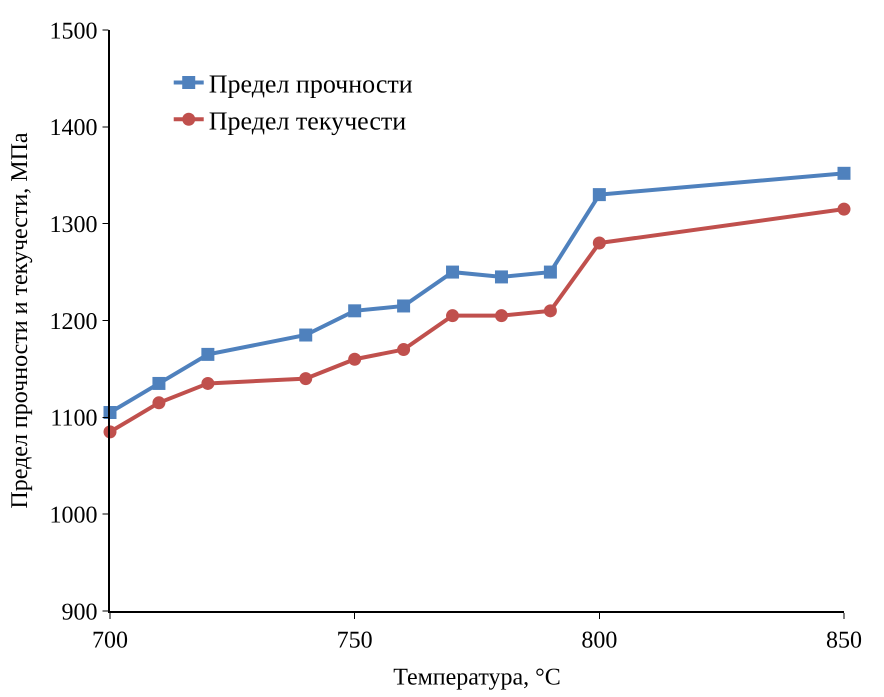  Describe the element at coordinates (354, 641) in the screenshot. I see `x-tick-label: 750` at that location.